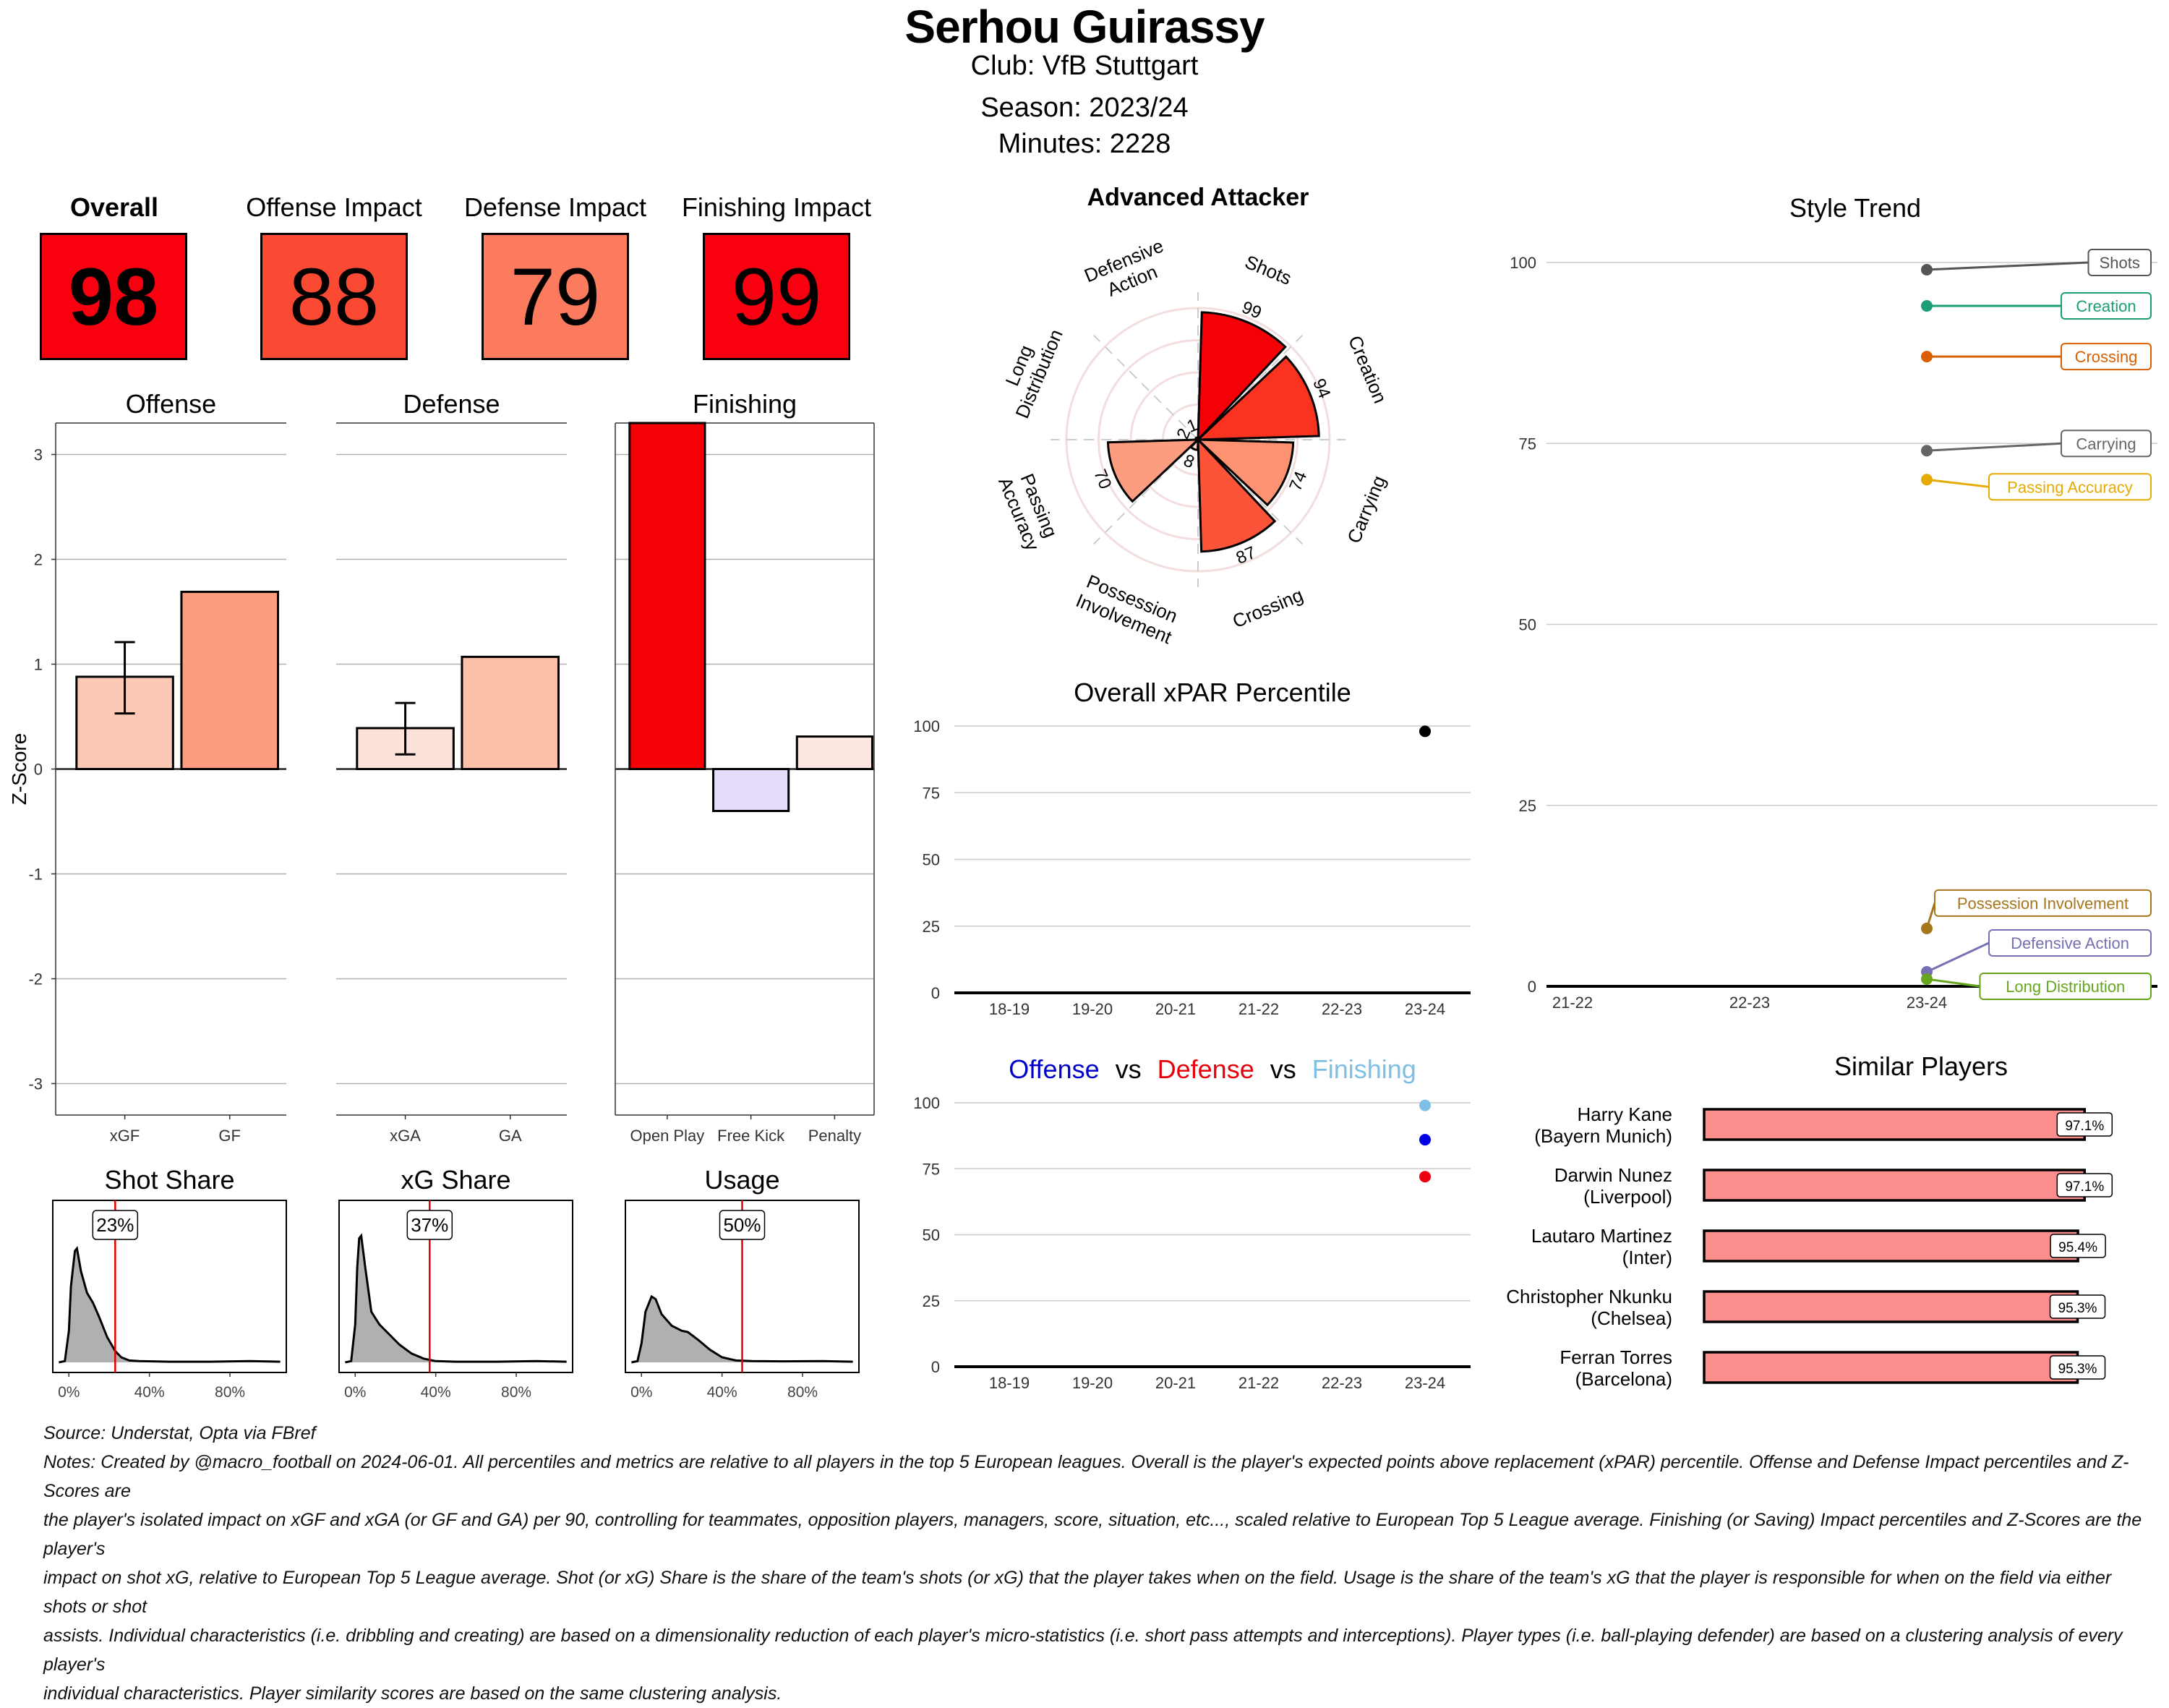 Image resolution: width=2169 pixels, height=1708 pixels. Describe the element at coordinates (35, 979) in the screenshot. I see `y-tick-label: -2` at that location.